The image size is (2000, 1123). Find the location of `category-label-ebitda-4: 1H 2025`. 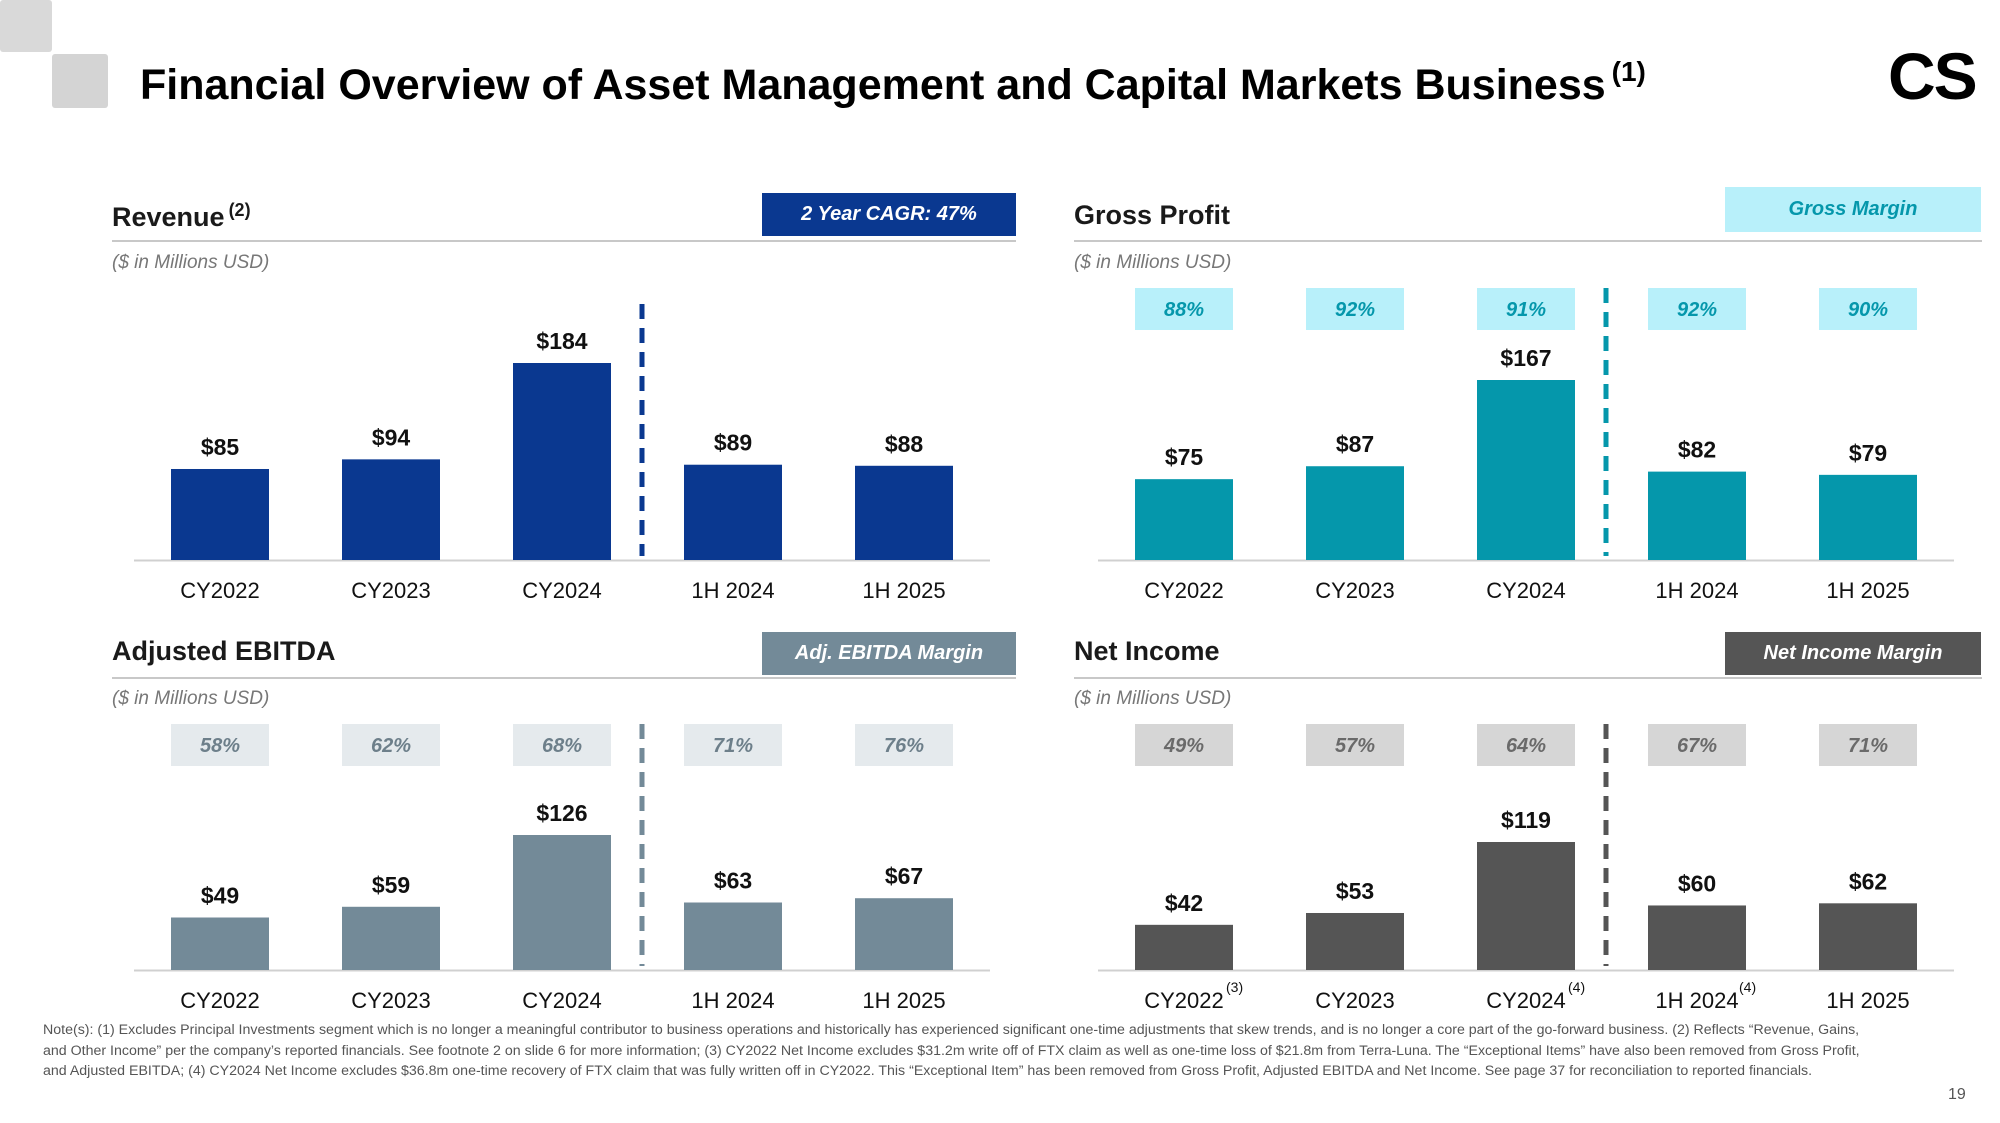

category-label-ebitda-4: 1H 2025 is located at coordinates (903, 1000).